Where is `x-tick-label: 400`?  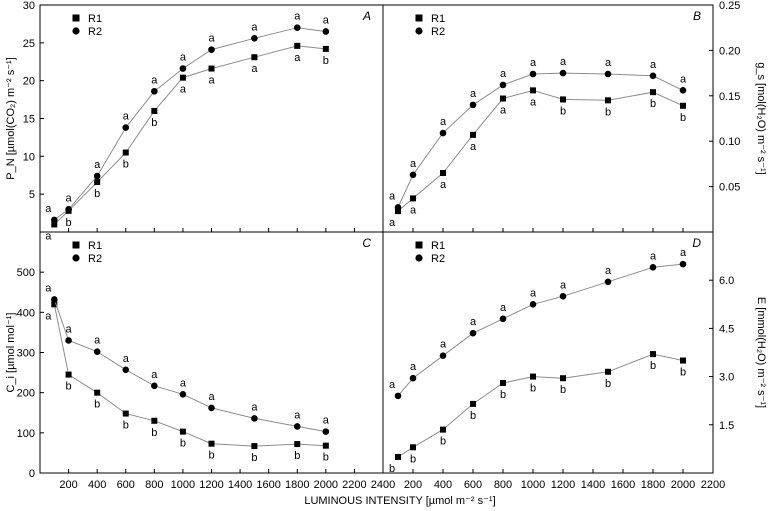 x-tick-label: 400 is located at coordinates (97, 485).